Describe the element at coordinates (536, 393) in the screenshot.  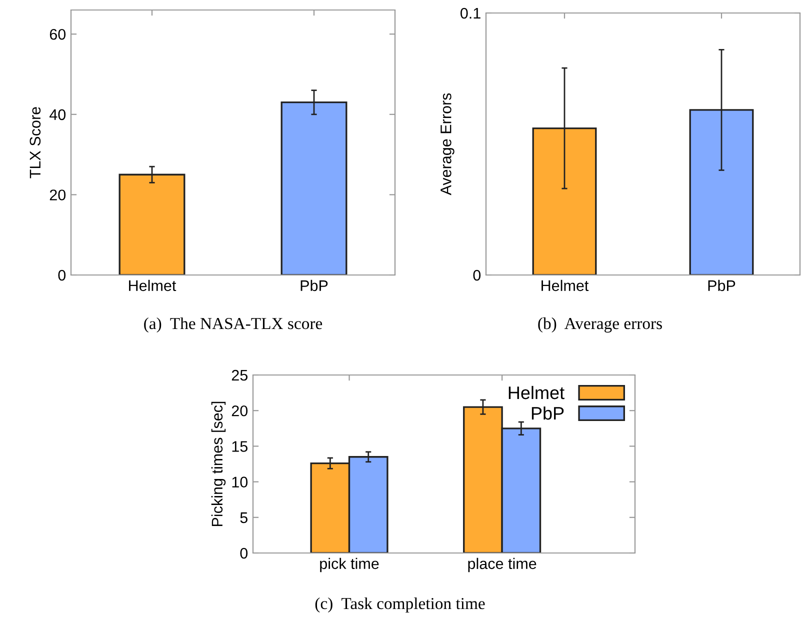
I see `legend-label: Helmet` at that location.